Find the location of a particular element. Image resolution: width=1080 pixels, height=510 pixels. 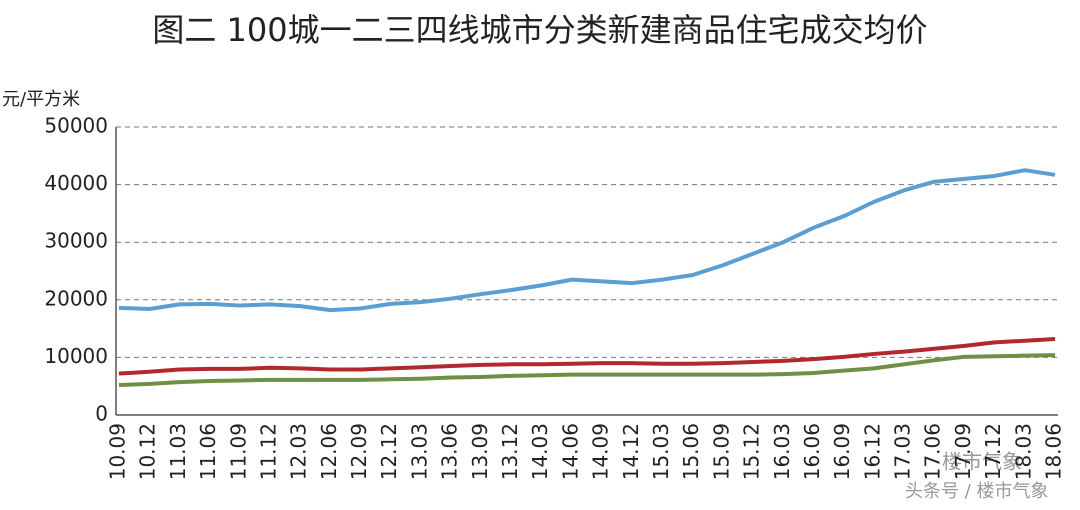

x-tick-label: 11.12 is located at coordinates (268, 451).